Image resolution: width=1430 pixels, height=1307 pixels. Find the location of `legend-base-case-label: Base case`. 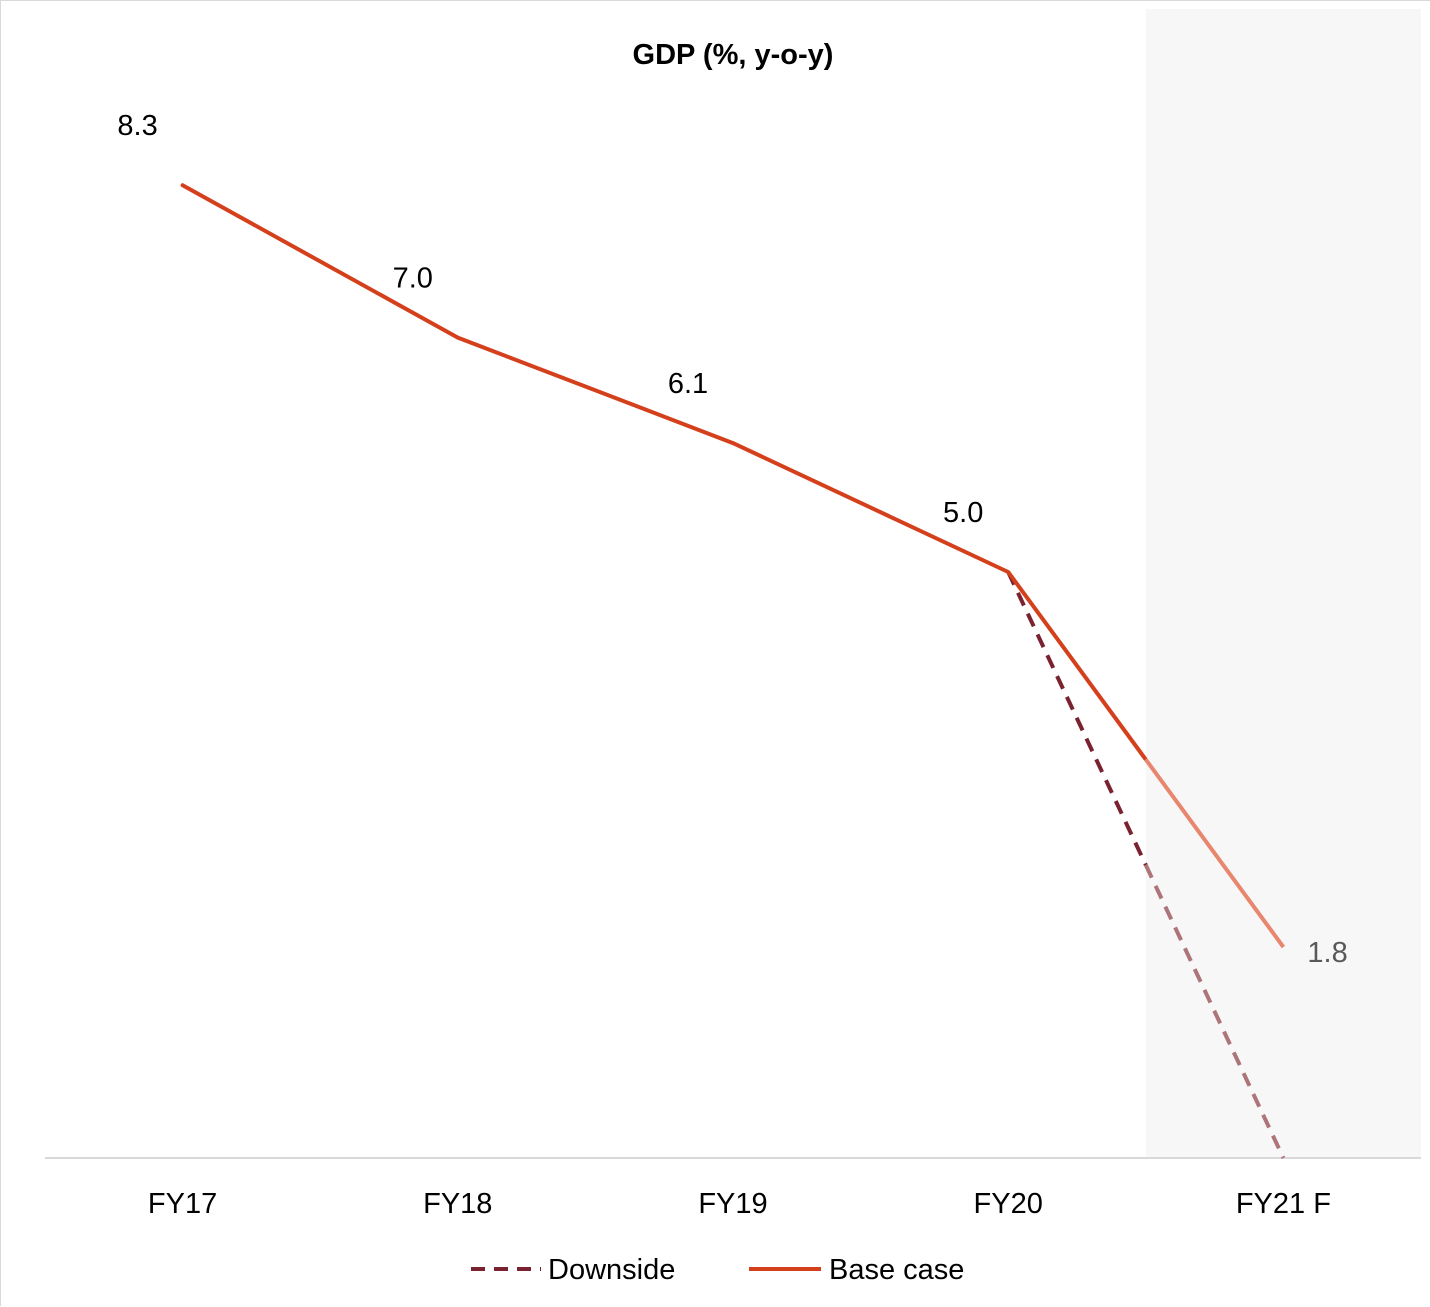

legend-base-case-label: Base case is located at coordinates (896, 1270).